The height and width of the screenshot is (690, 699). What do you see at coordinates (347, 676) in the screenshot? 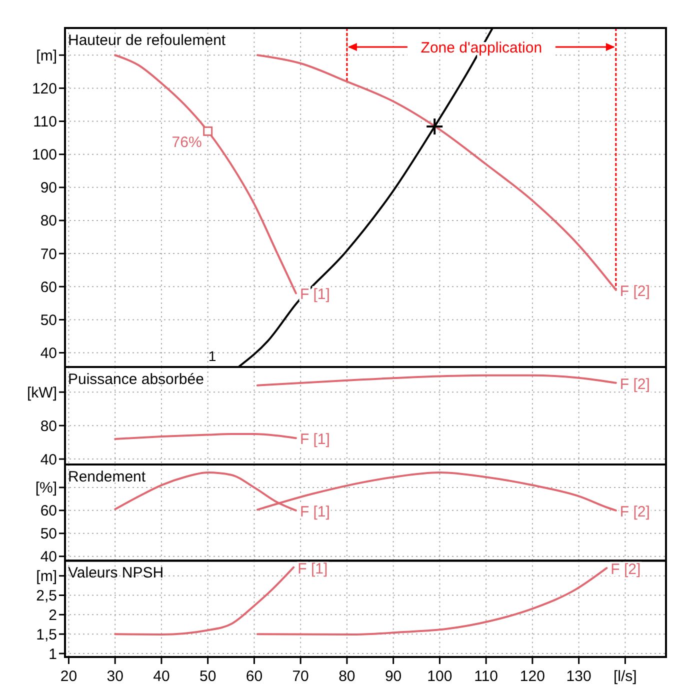
I see `x-tick-label: 80` at bounding box center [347, 676].